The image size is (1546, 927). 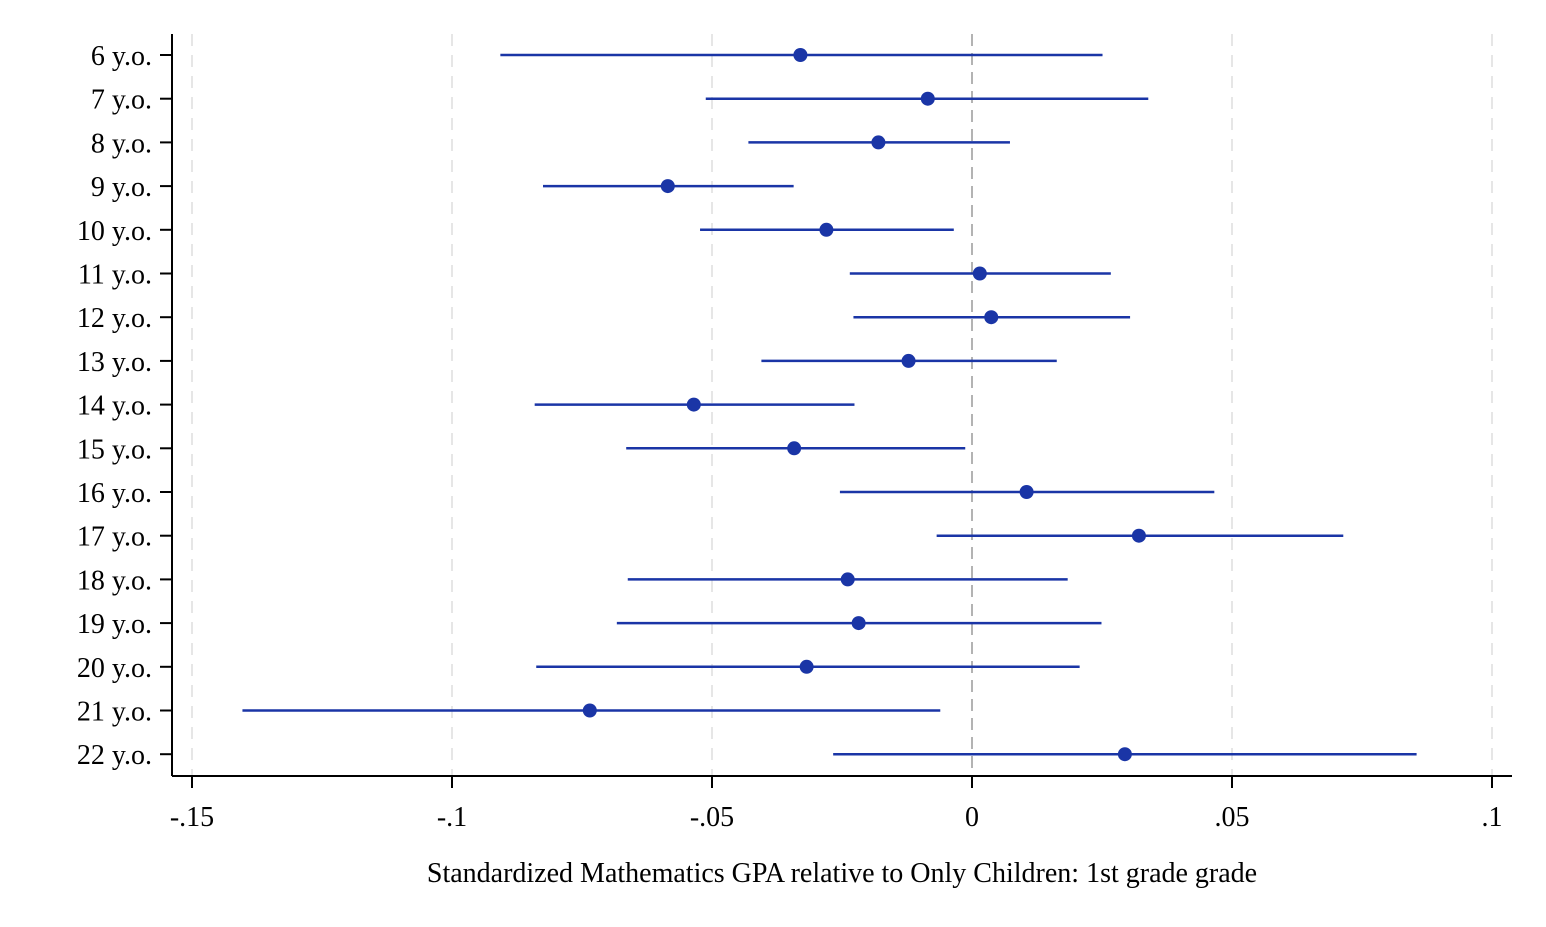 What do you see at coordinates (1232, 817) in the screenshot?
I see `x-tick-label: .05` at bounding box center [1232, 817].